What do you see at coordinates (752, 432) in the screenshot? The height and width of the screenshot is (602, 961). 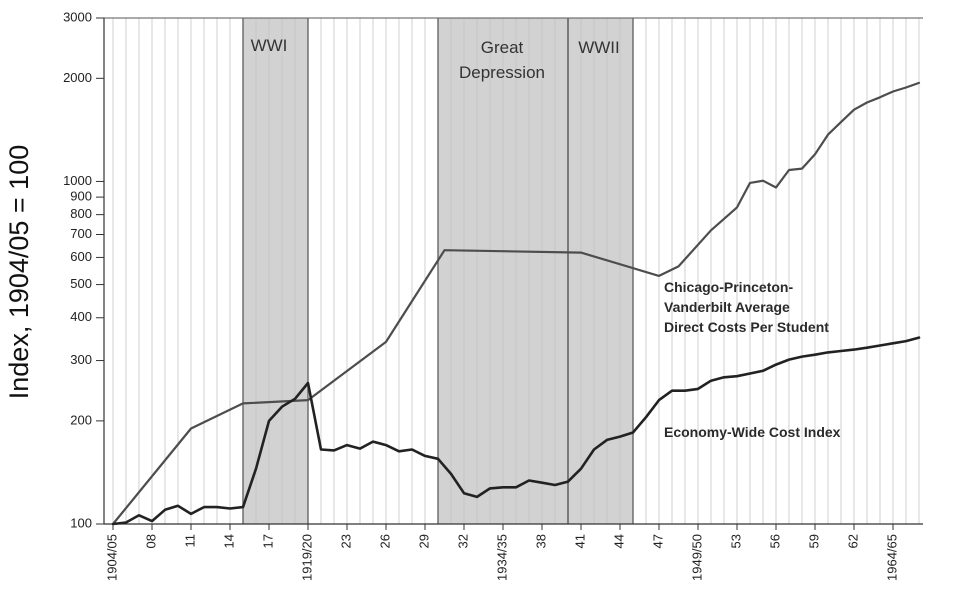 I see `series-label-economy-wide-cost-index: Economy-Wide Cost Index` at bounding box center [752, 432].